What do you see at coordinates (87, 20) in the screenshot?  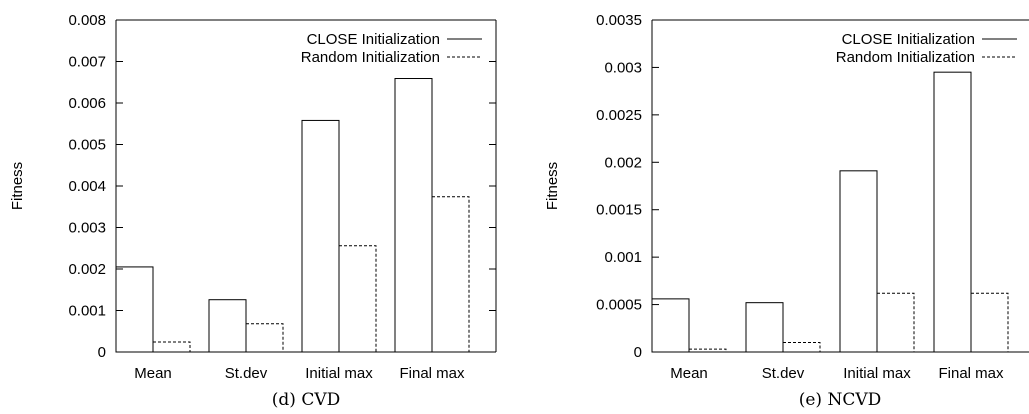 I see `y-tick-label: 0.008` at bounding box center [87, 20].